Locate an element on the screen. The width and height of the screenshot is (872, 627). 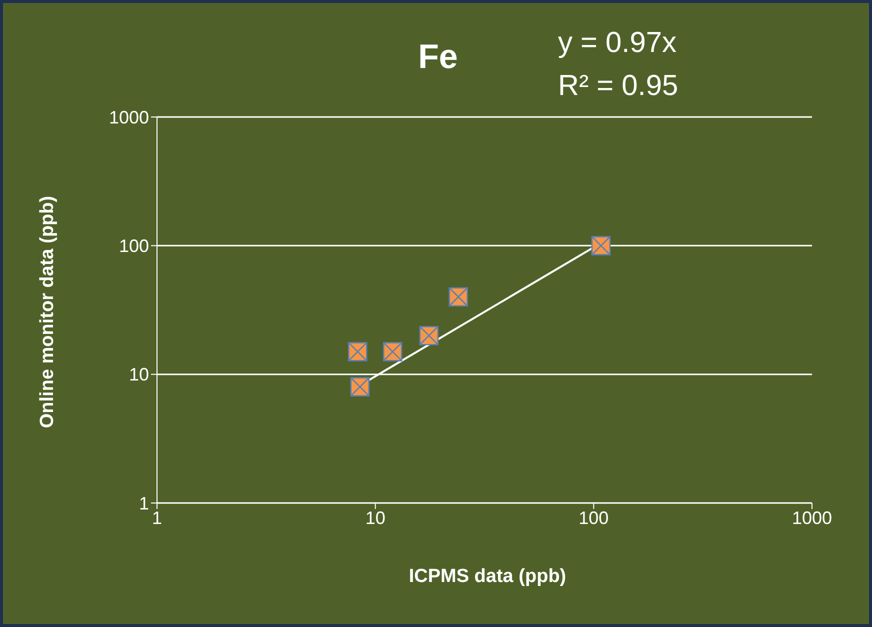
text: R² = 0.95 is located at coordinates (618, 86).